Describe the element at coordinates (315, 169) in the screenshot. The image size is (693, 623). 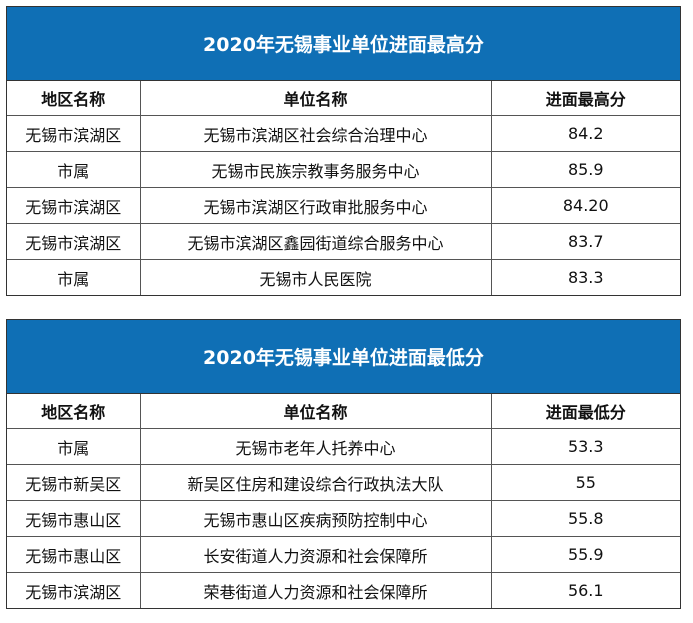
I see `cell-unit: 无锡市民族宗教事务服务中心` at that location.